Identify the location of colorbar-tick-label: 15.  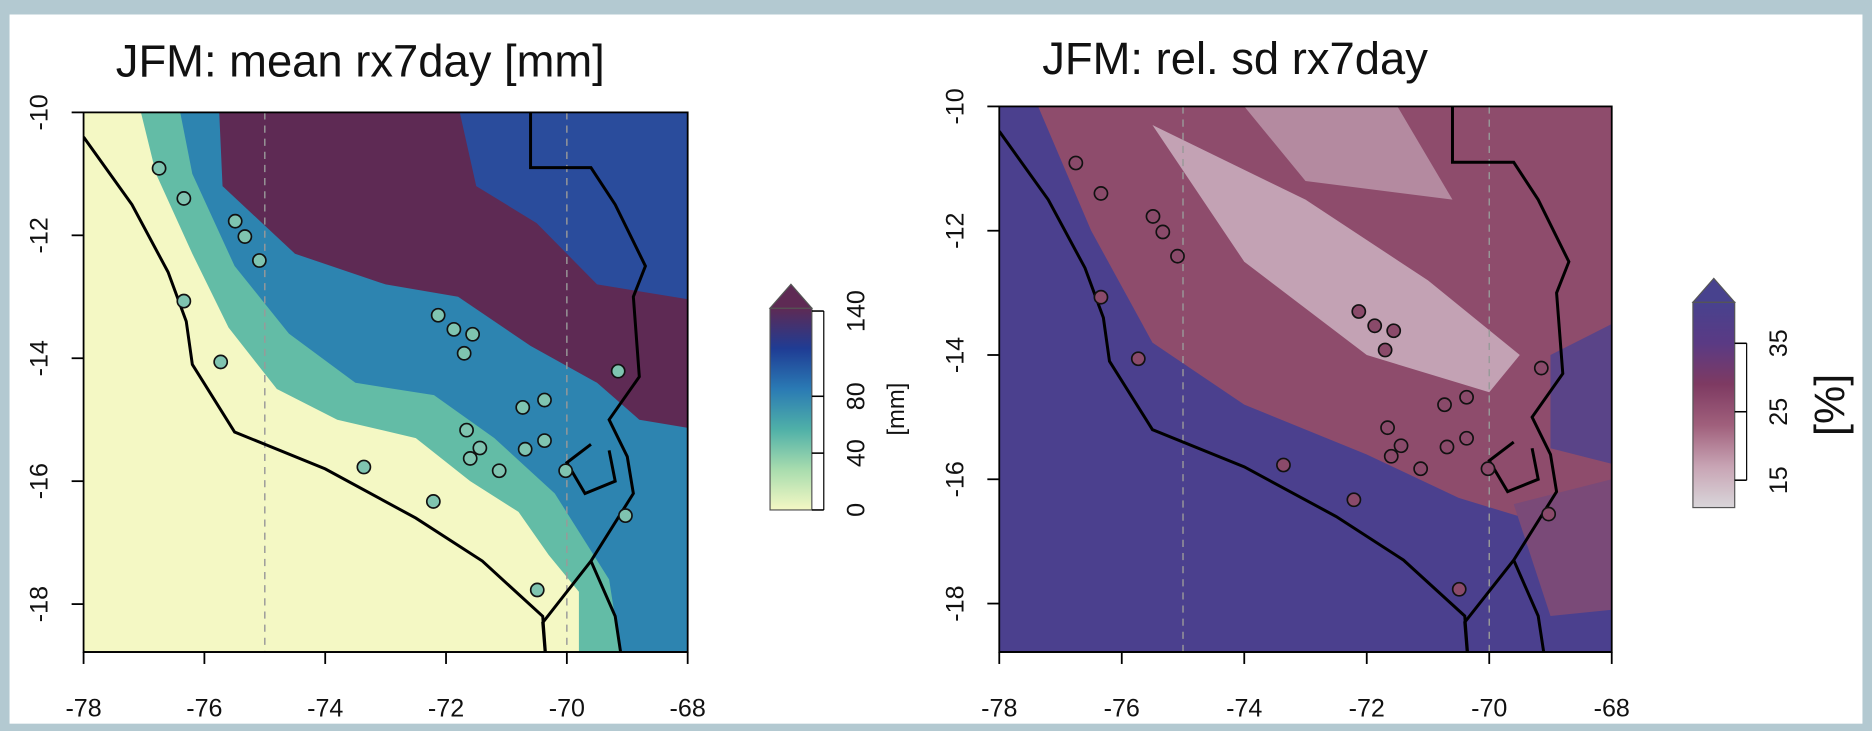
(1779, 480).